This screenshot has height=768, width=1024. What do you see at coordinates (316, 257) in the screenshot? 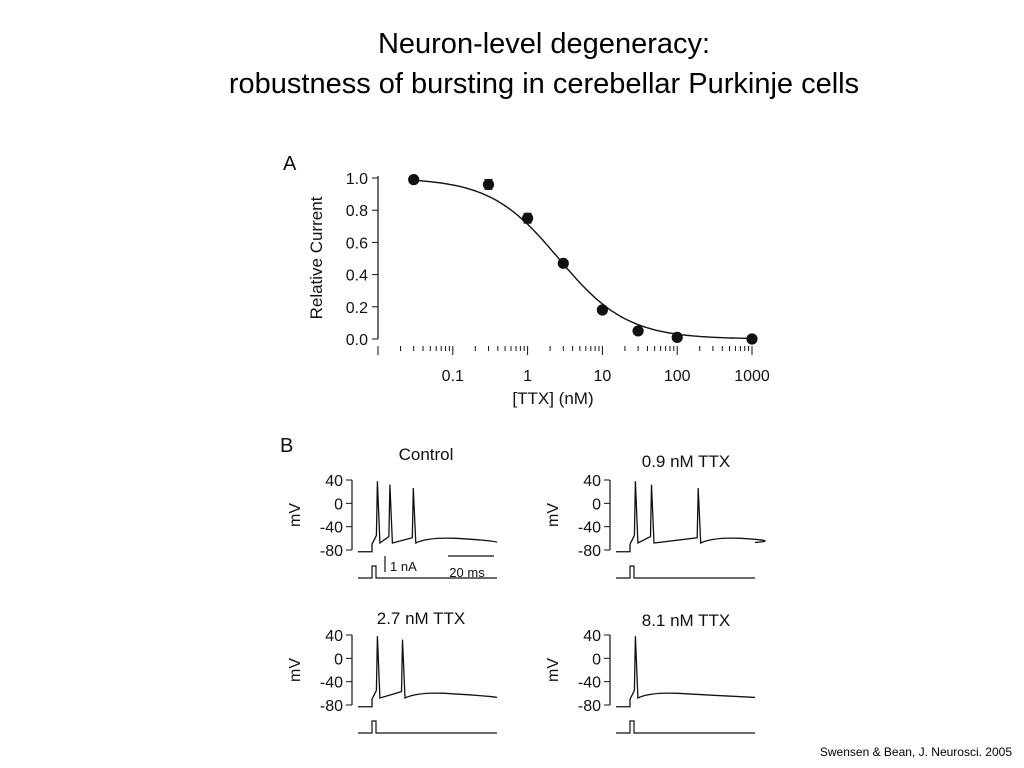
I see `panel-a-y-axis-label: Relative Current` at bounding box center [316, 257].